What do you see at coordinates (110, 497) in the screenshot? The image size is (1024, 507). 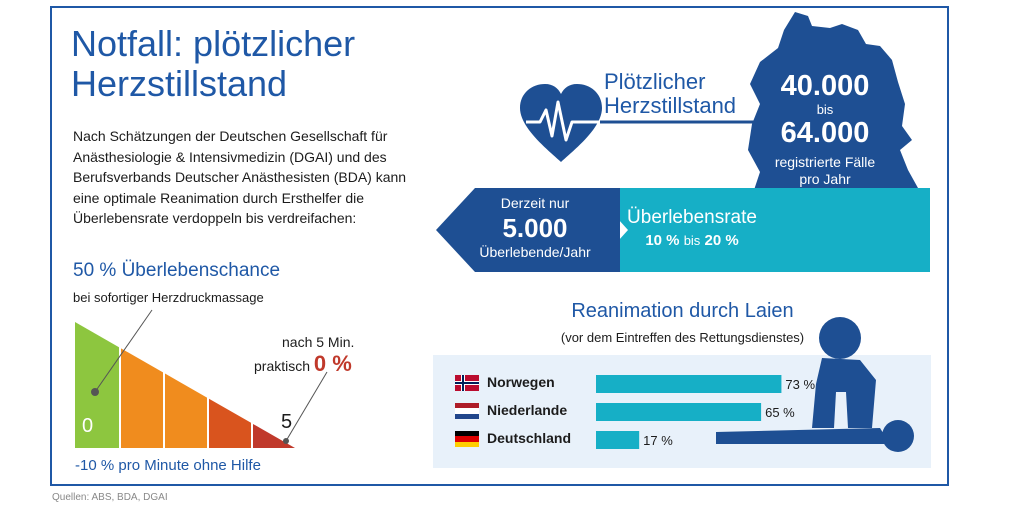 I see `sources: Quellen: ABS, BDA, DGAI` at bounding box center [110, 497].